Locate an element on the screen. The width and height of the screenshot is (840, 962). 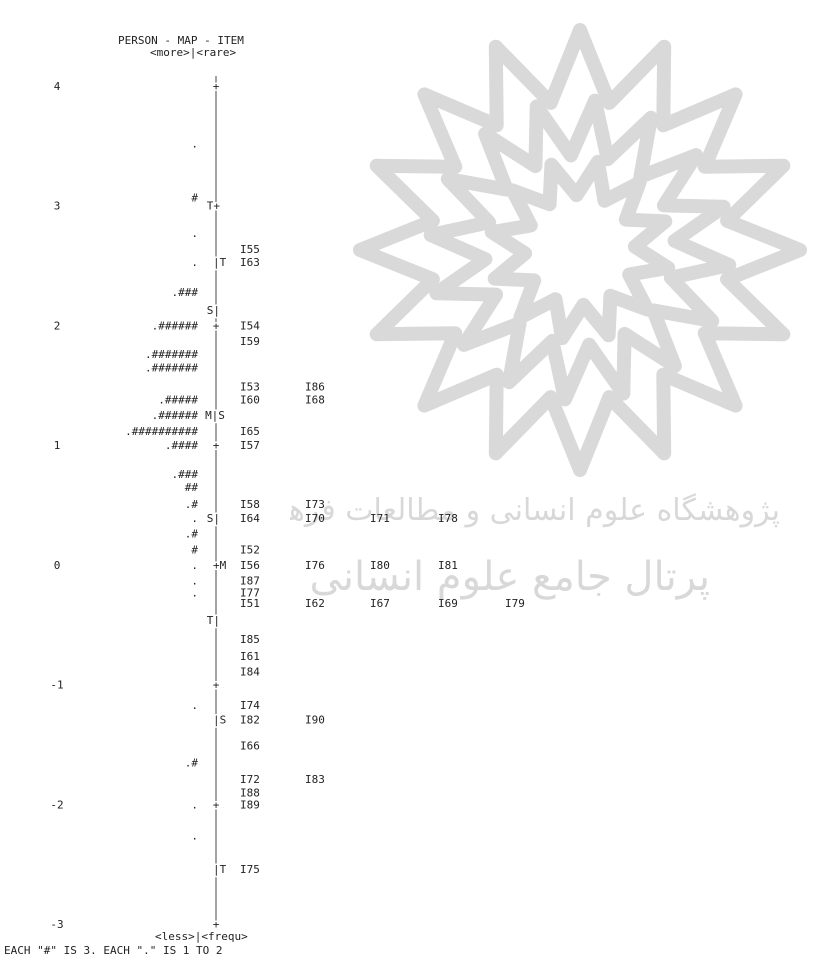
item-label: I57 is located at coordinates (250, 445).